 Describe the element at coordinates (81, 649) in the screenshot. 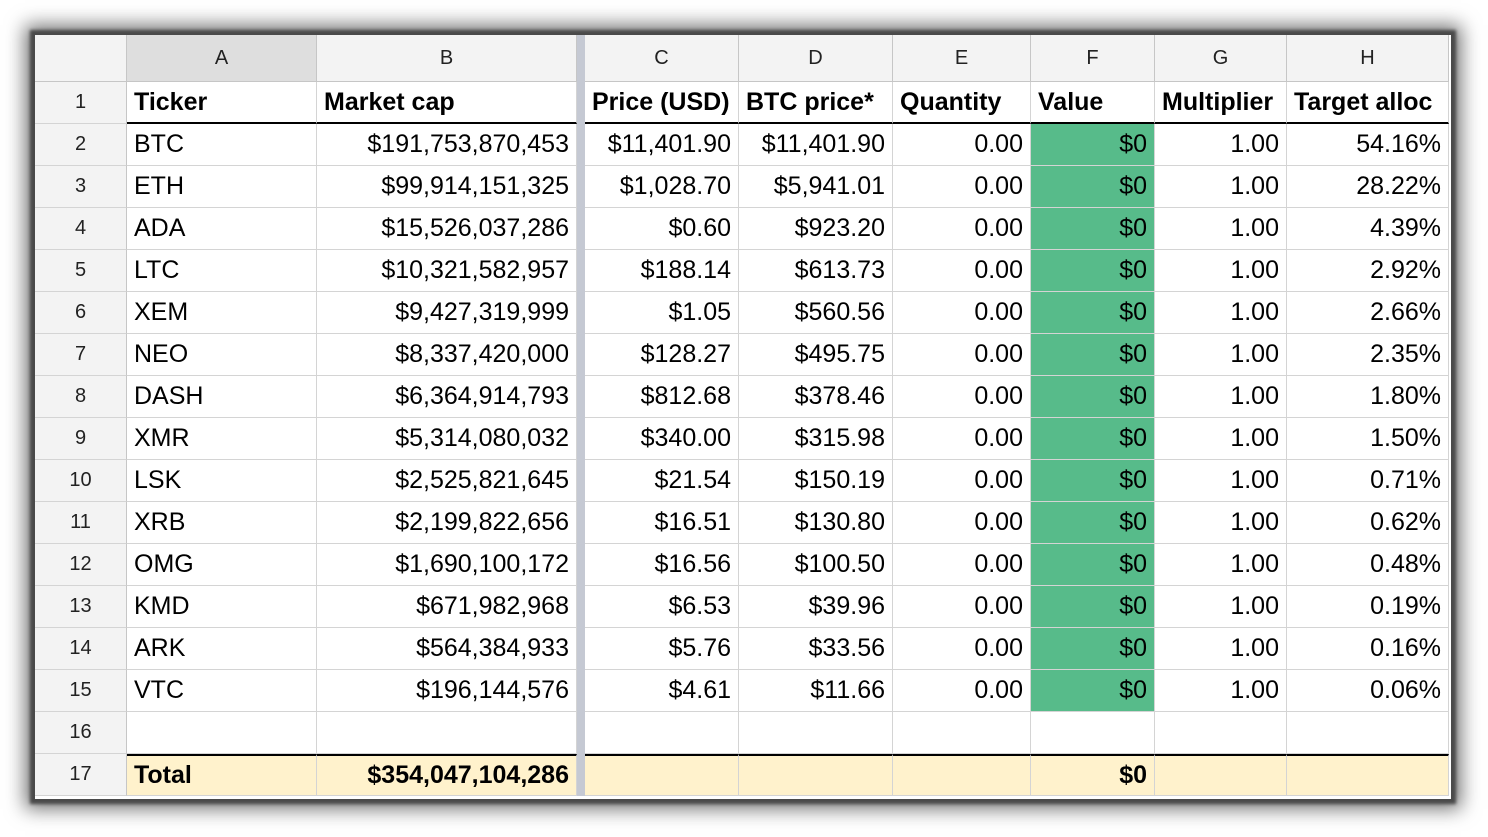

I see `row-header-14: 14` at that location.